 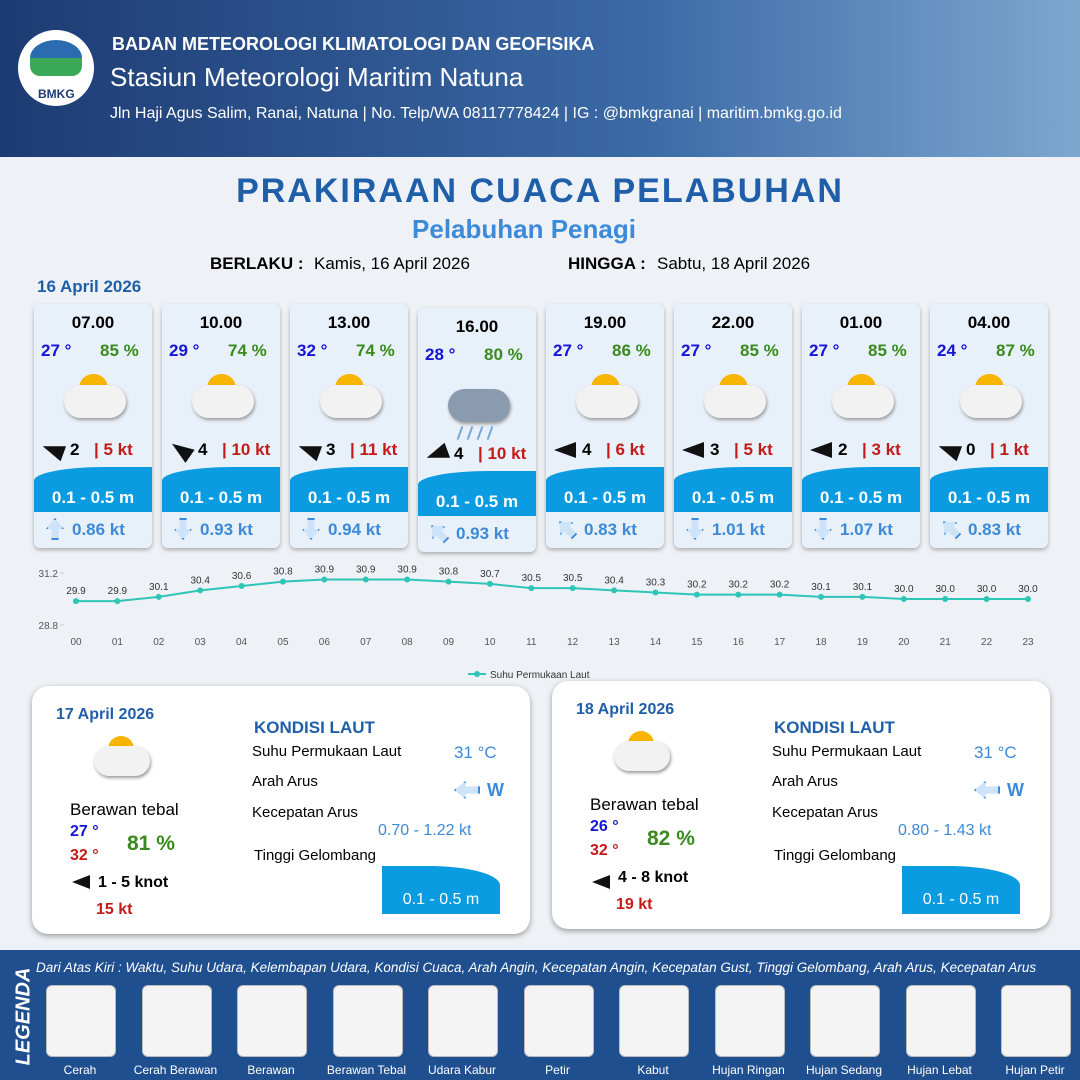 I want to click on current-speed: 1.01 kt, so click(x=738, y=529).